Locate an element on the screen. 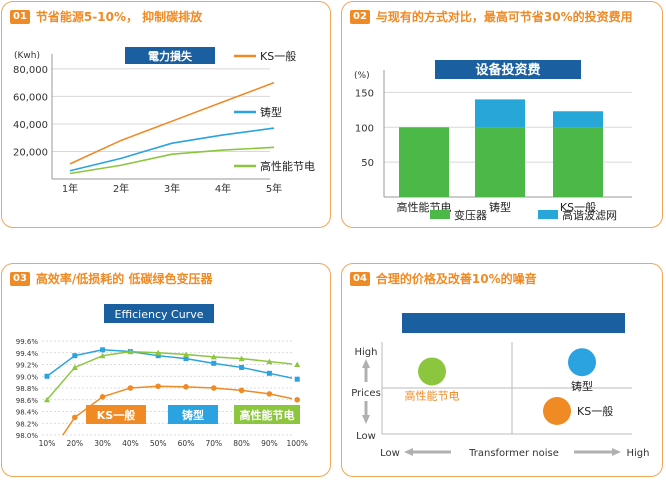 This screenshot has height=480, width=666. x-tick-label: 1年 is located at coordinates (70, 188).